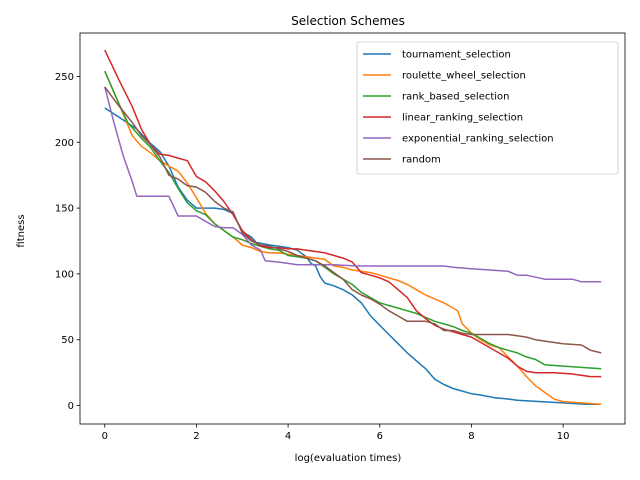 Image resolution: width=640 pixels, height=480 pixels. What do you see at coordinates (21, 230) in the screenshot?
I see `y-axis-label: fitness` at bounding box center [21, 230].